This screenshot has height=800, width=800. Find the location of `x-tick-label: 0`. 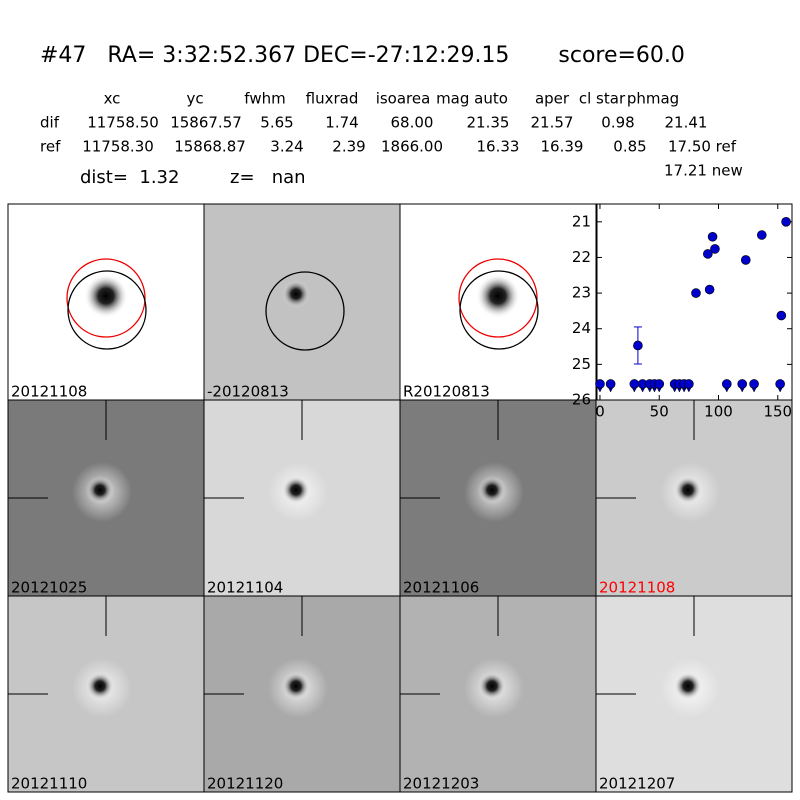

x-tick-label: 0 is located at coordinates (600, 412).